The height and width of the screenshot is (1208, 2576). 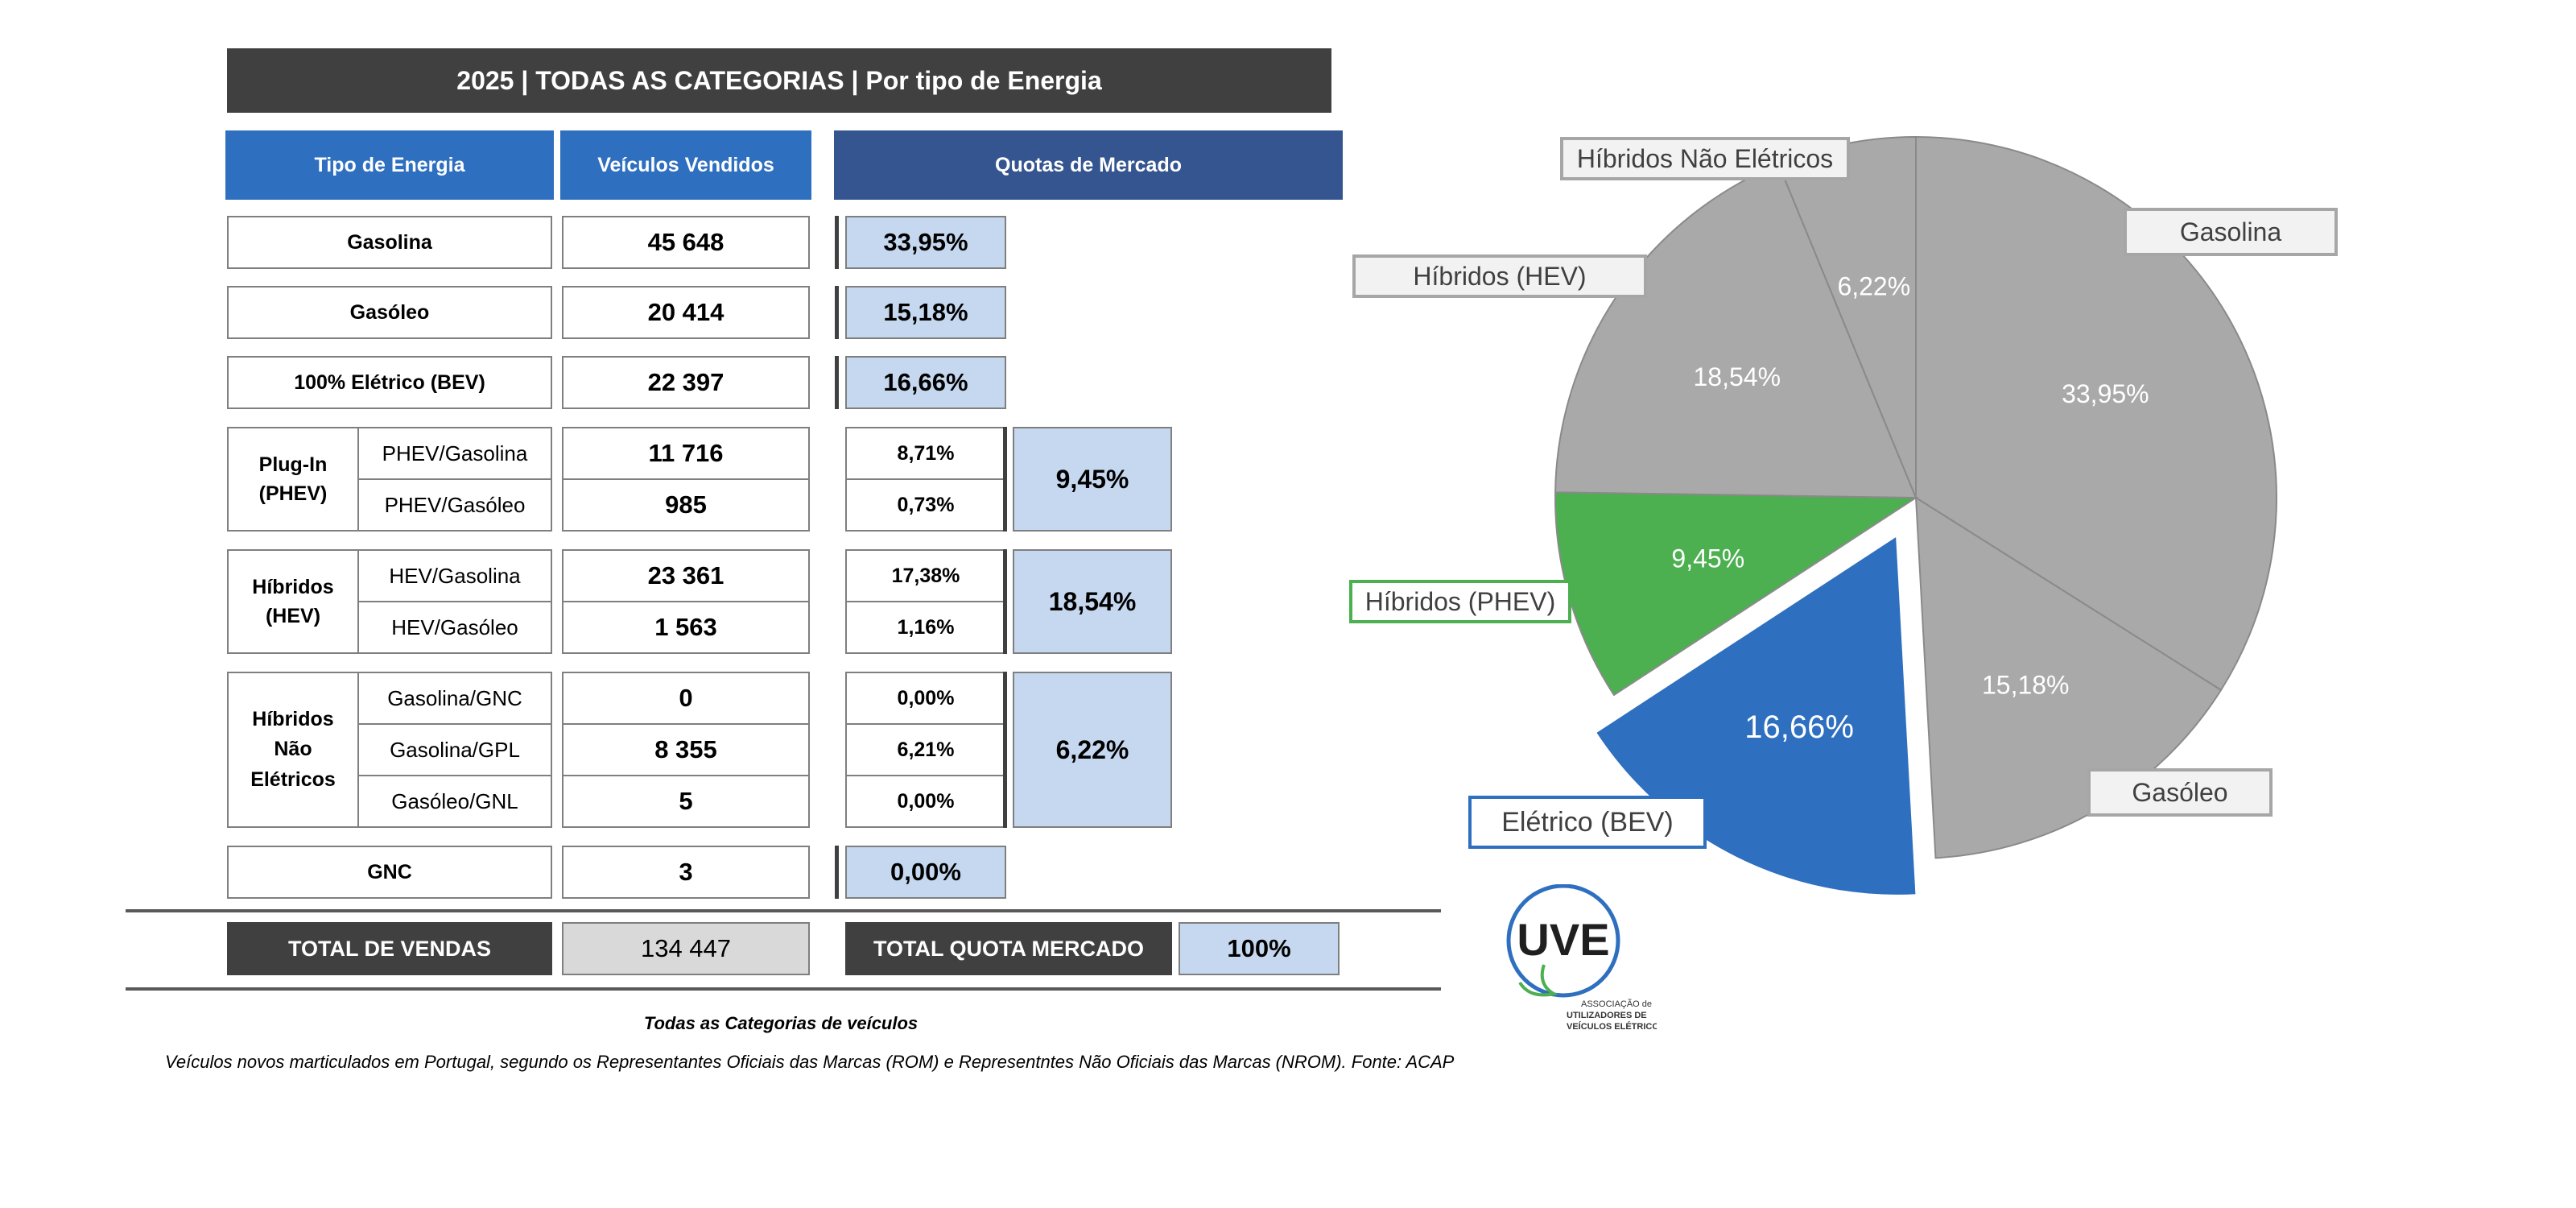 What do you see at coordinates (926, 749) in the screenshot?
I see `ne-gpl-share: 6,21%` at bounding box center [926, 749].